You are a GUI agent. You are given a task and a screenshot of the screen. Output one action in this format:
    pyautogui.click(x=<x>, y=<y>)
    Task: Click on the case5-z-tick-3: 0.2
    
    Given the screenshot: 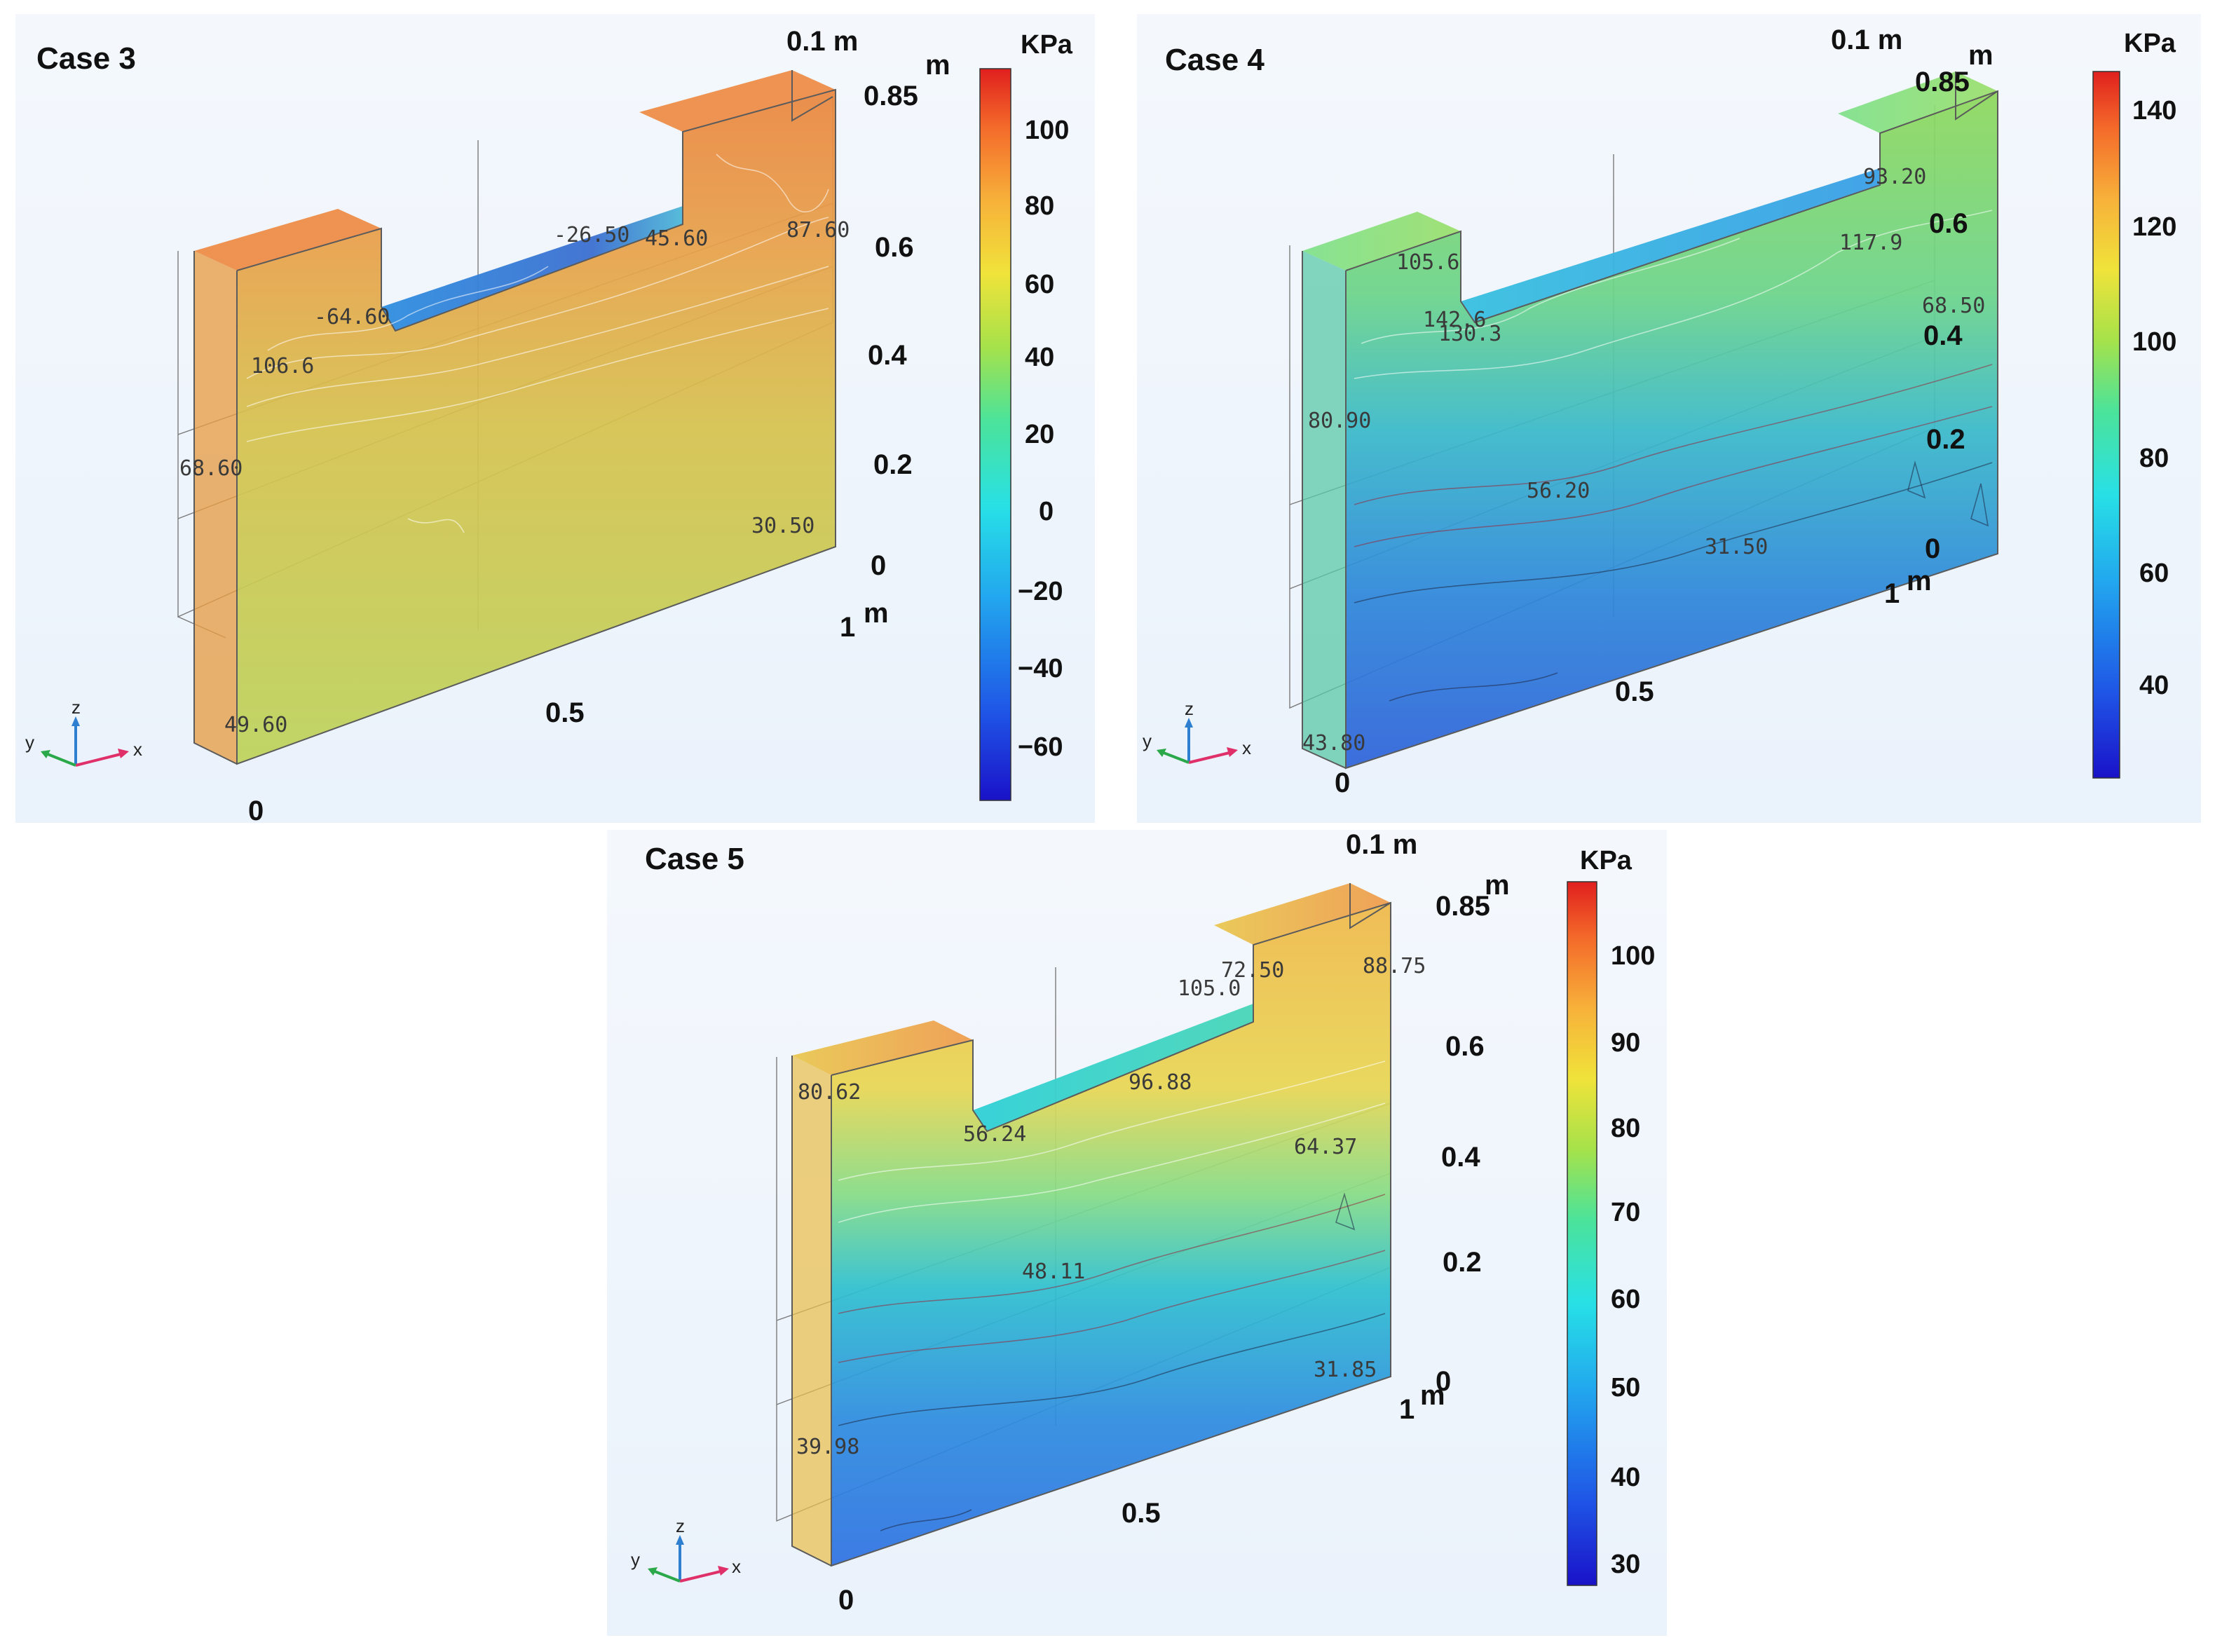 What is the action you would take?
    pyautogui.click(x=1462, y=1262)
    